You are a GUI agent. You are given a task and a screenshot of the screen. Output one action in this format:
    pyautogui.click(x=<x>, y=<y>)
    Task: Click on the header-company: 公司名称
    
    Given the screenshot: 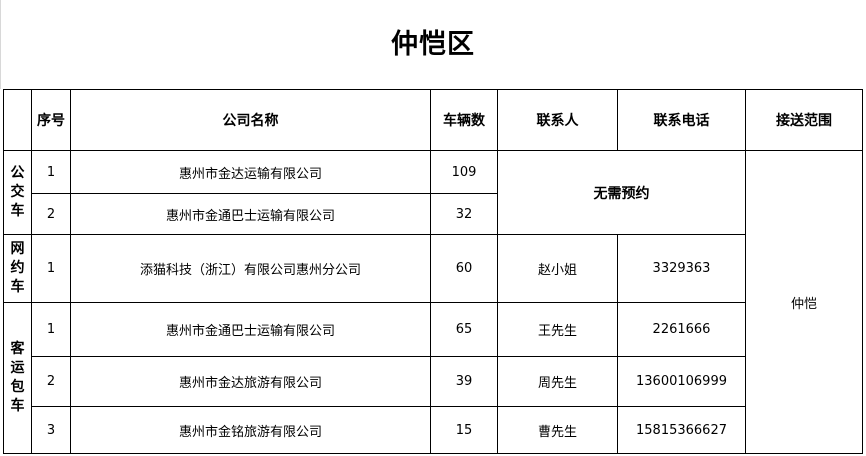 What is the action you would take?
    pyautogui.click(x=250, y=120)
    